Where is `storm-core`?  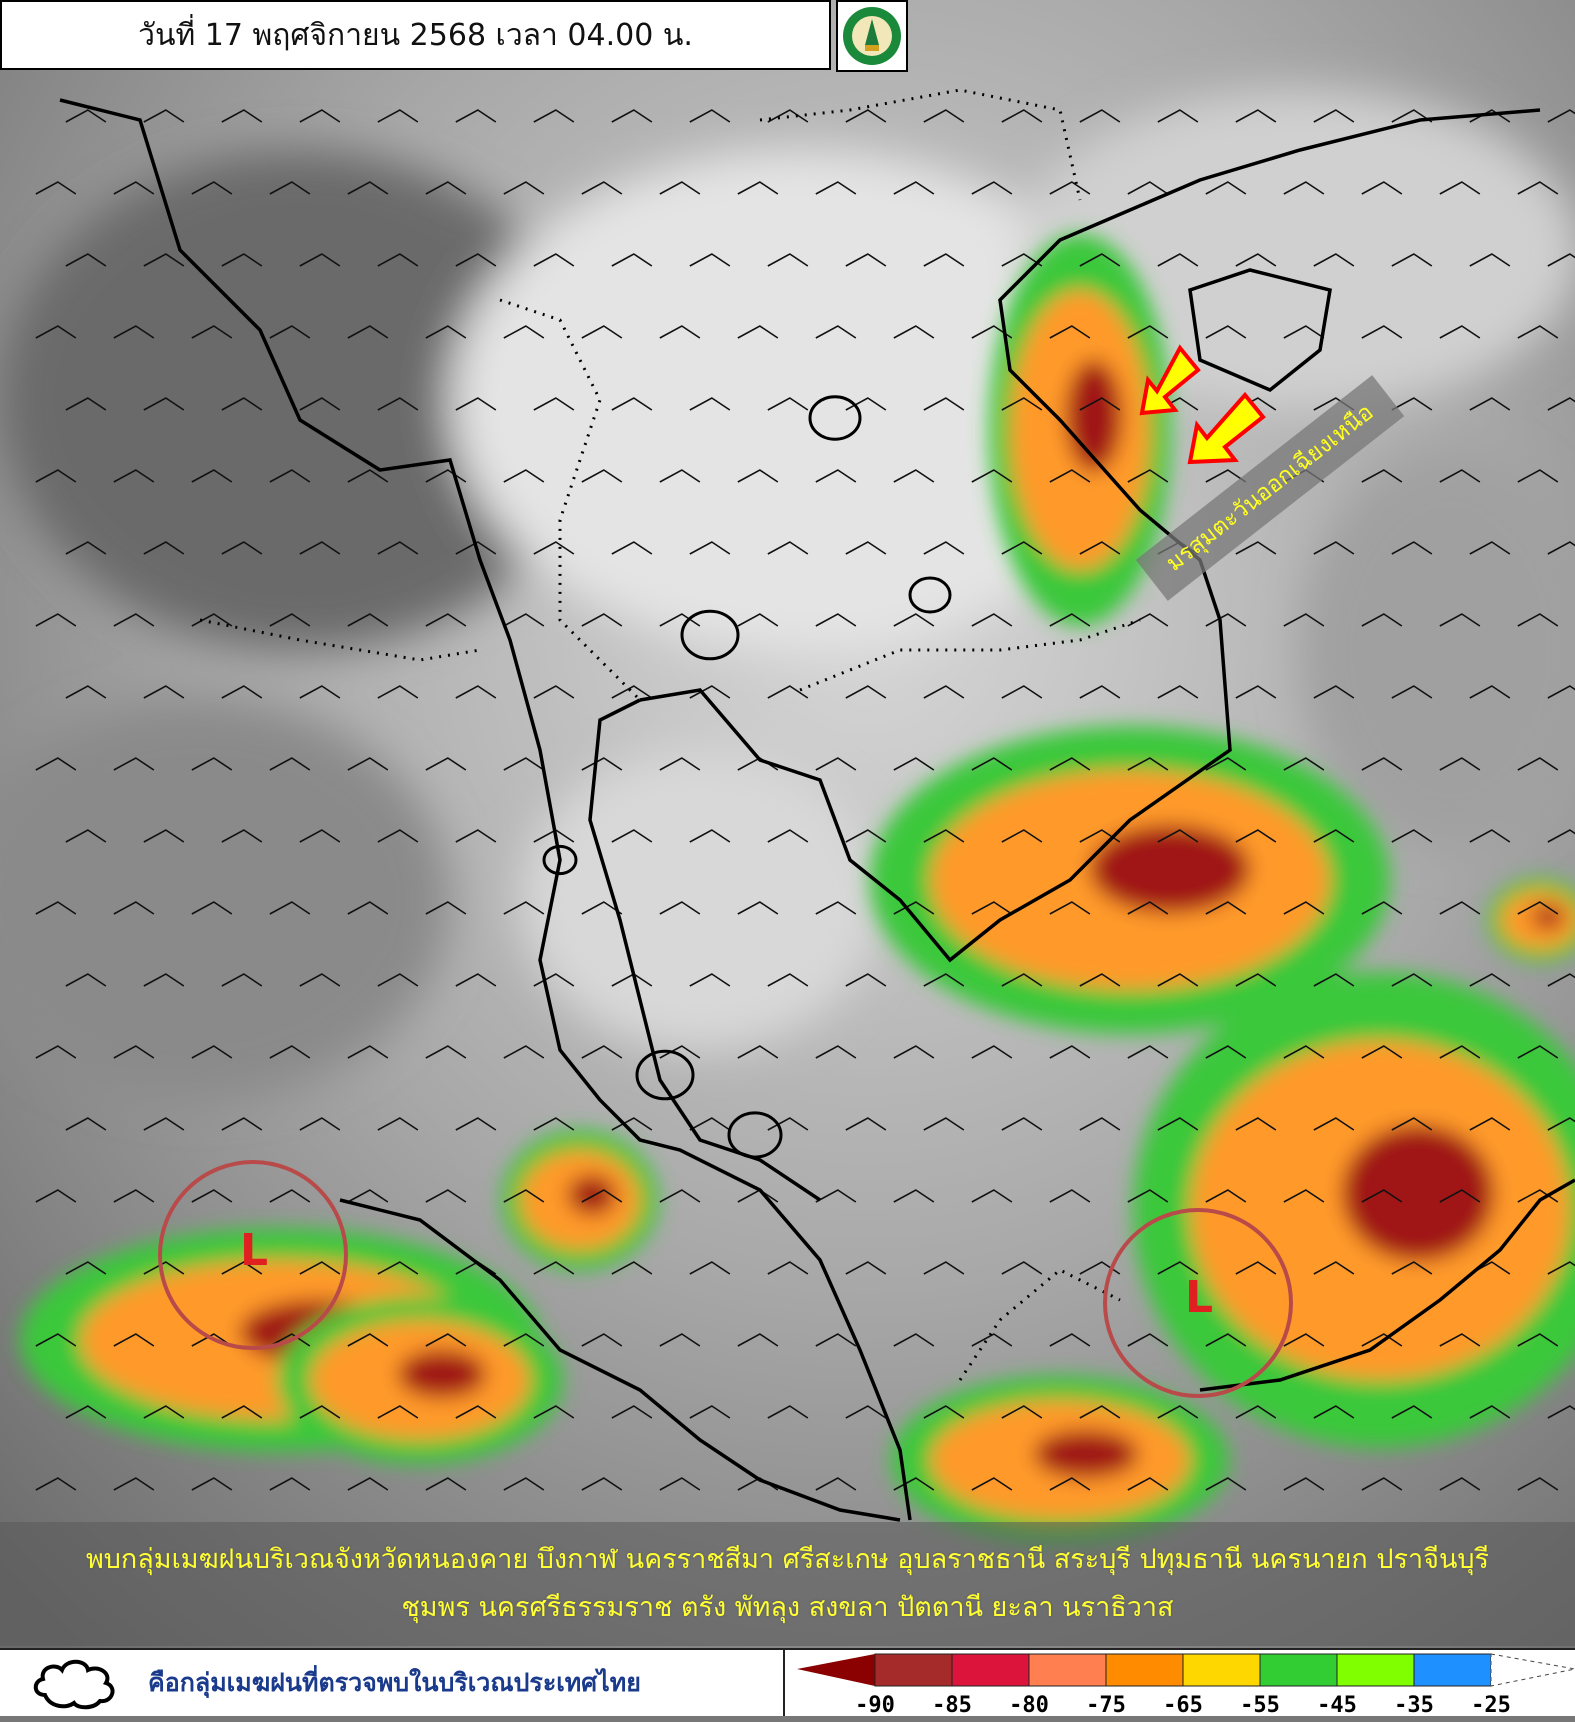 storm-core is located at coordinates (592, 1195).